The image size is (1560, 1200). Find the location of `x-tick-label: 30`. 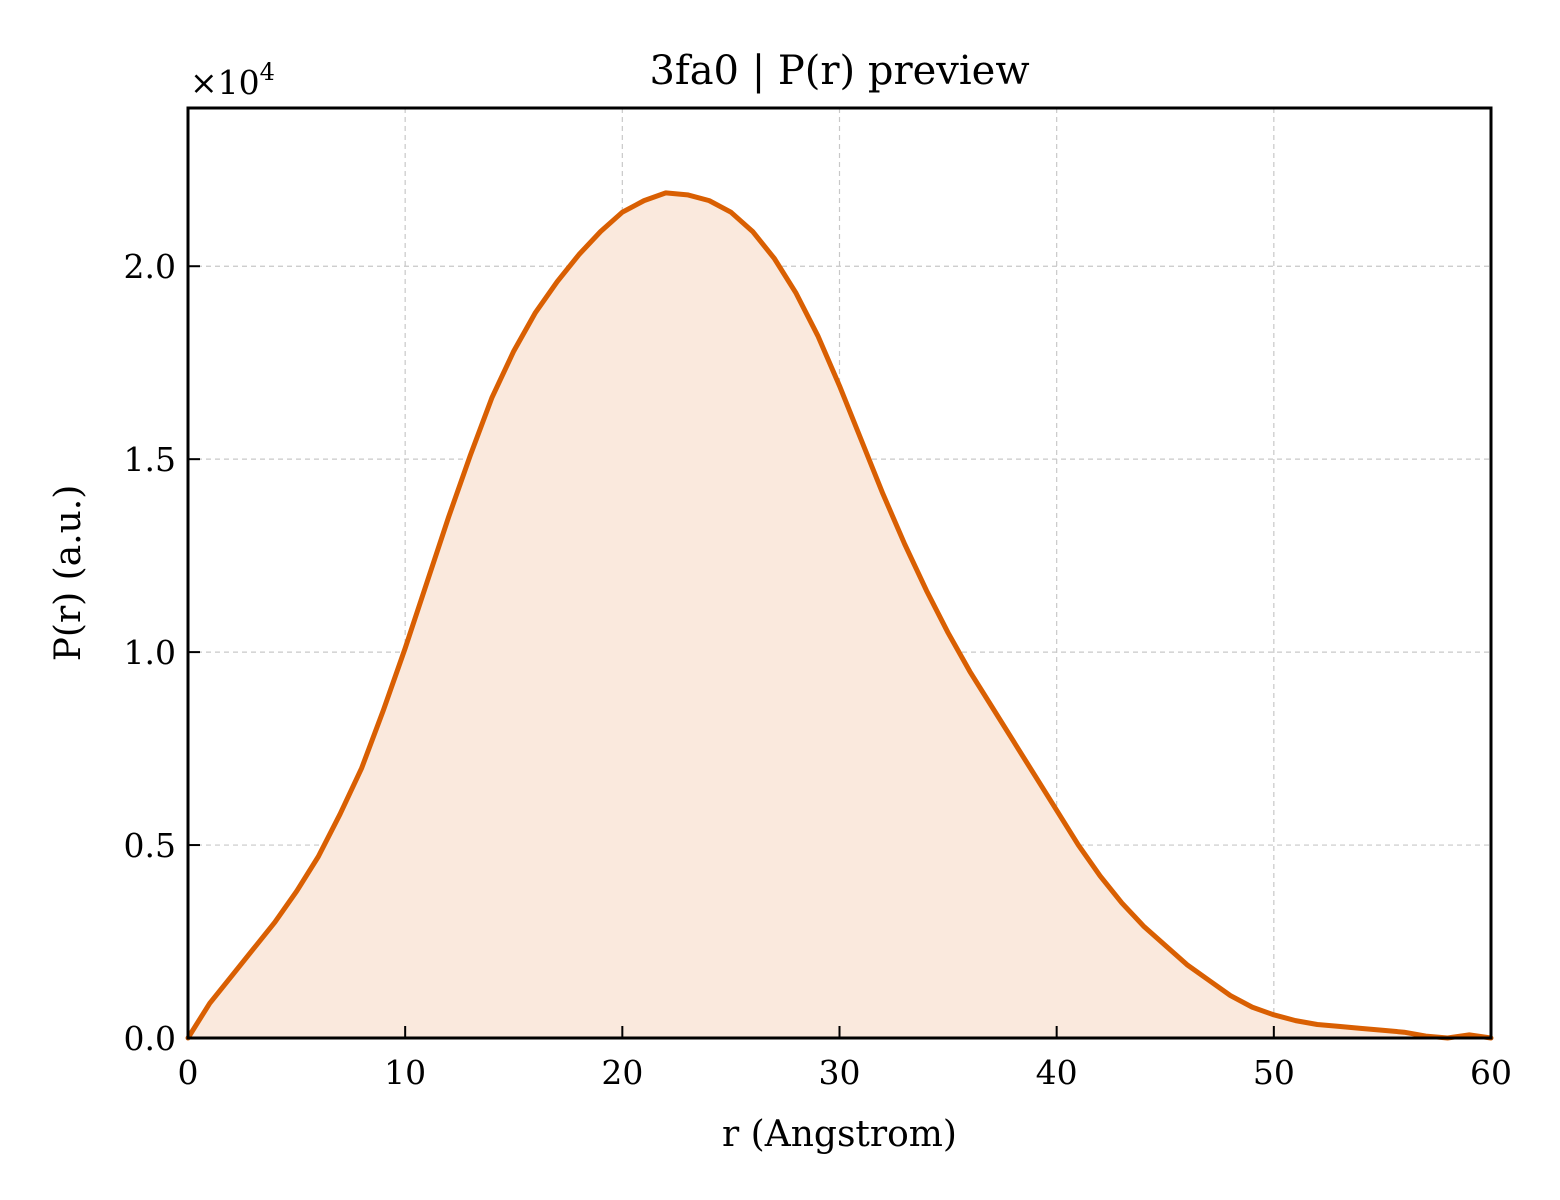

x-tick-label: 30 is located at coordinates (840, 1072).